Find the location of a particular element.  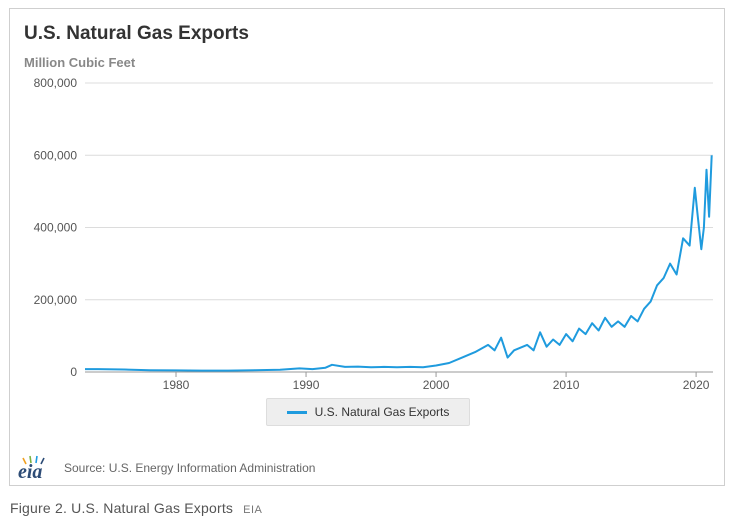

chart-legend: U.S. Natural Gas Exports is located at coordinates (368, 412).